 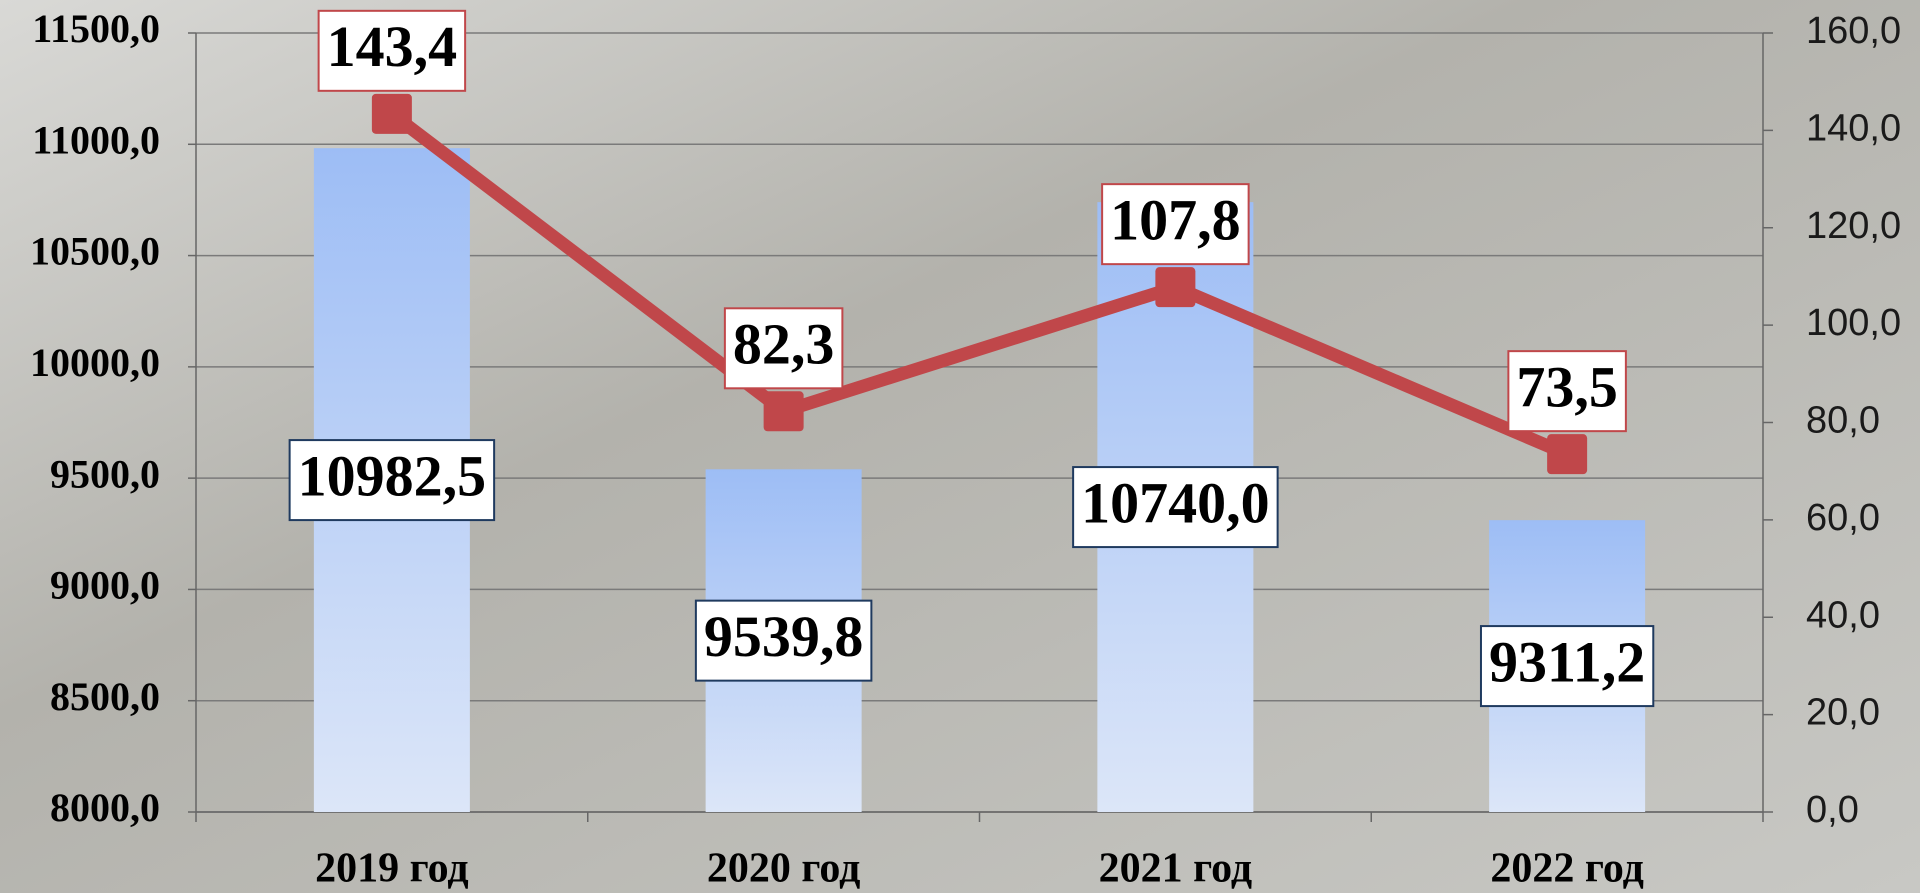 What do you see at coordinates (1853, 226) in the screenshot?
I see `y2-tick-label: 120,0` at bounding box center [1853, 226].